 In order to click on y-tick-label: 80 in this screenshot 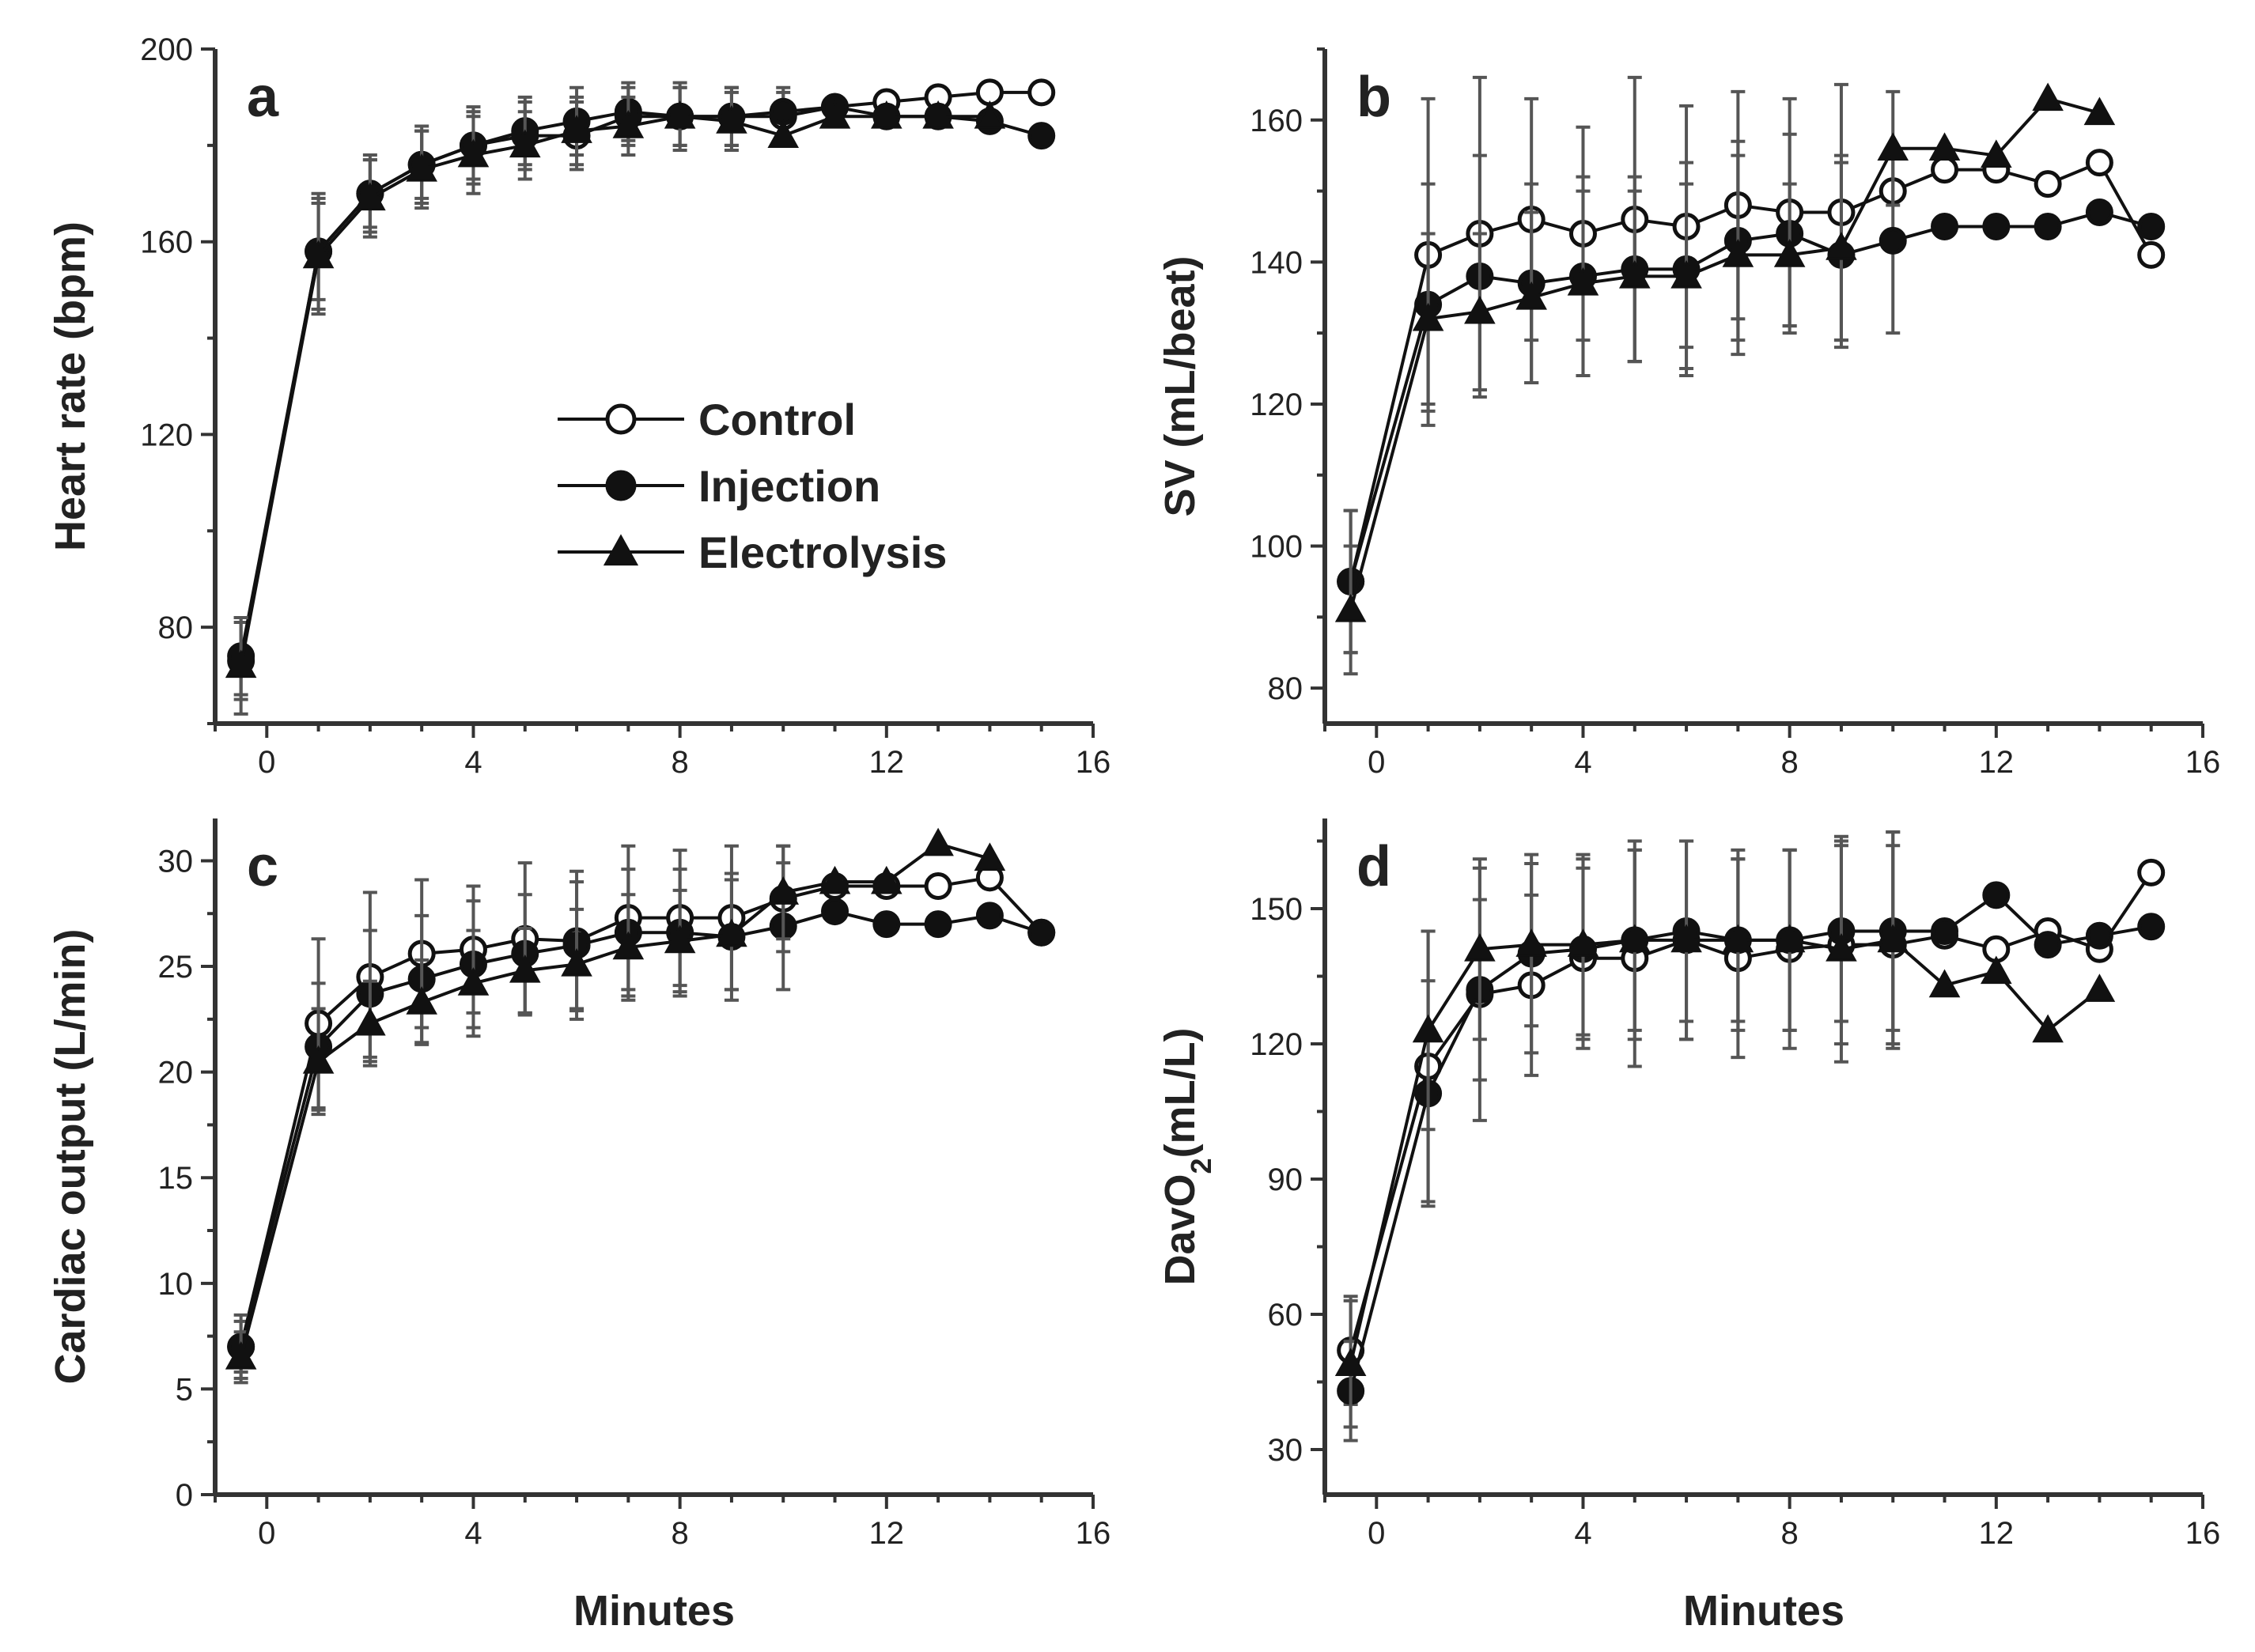, I will do `click(1285, 688)`.